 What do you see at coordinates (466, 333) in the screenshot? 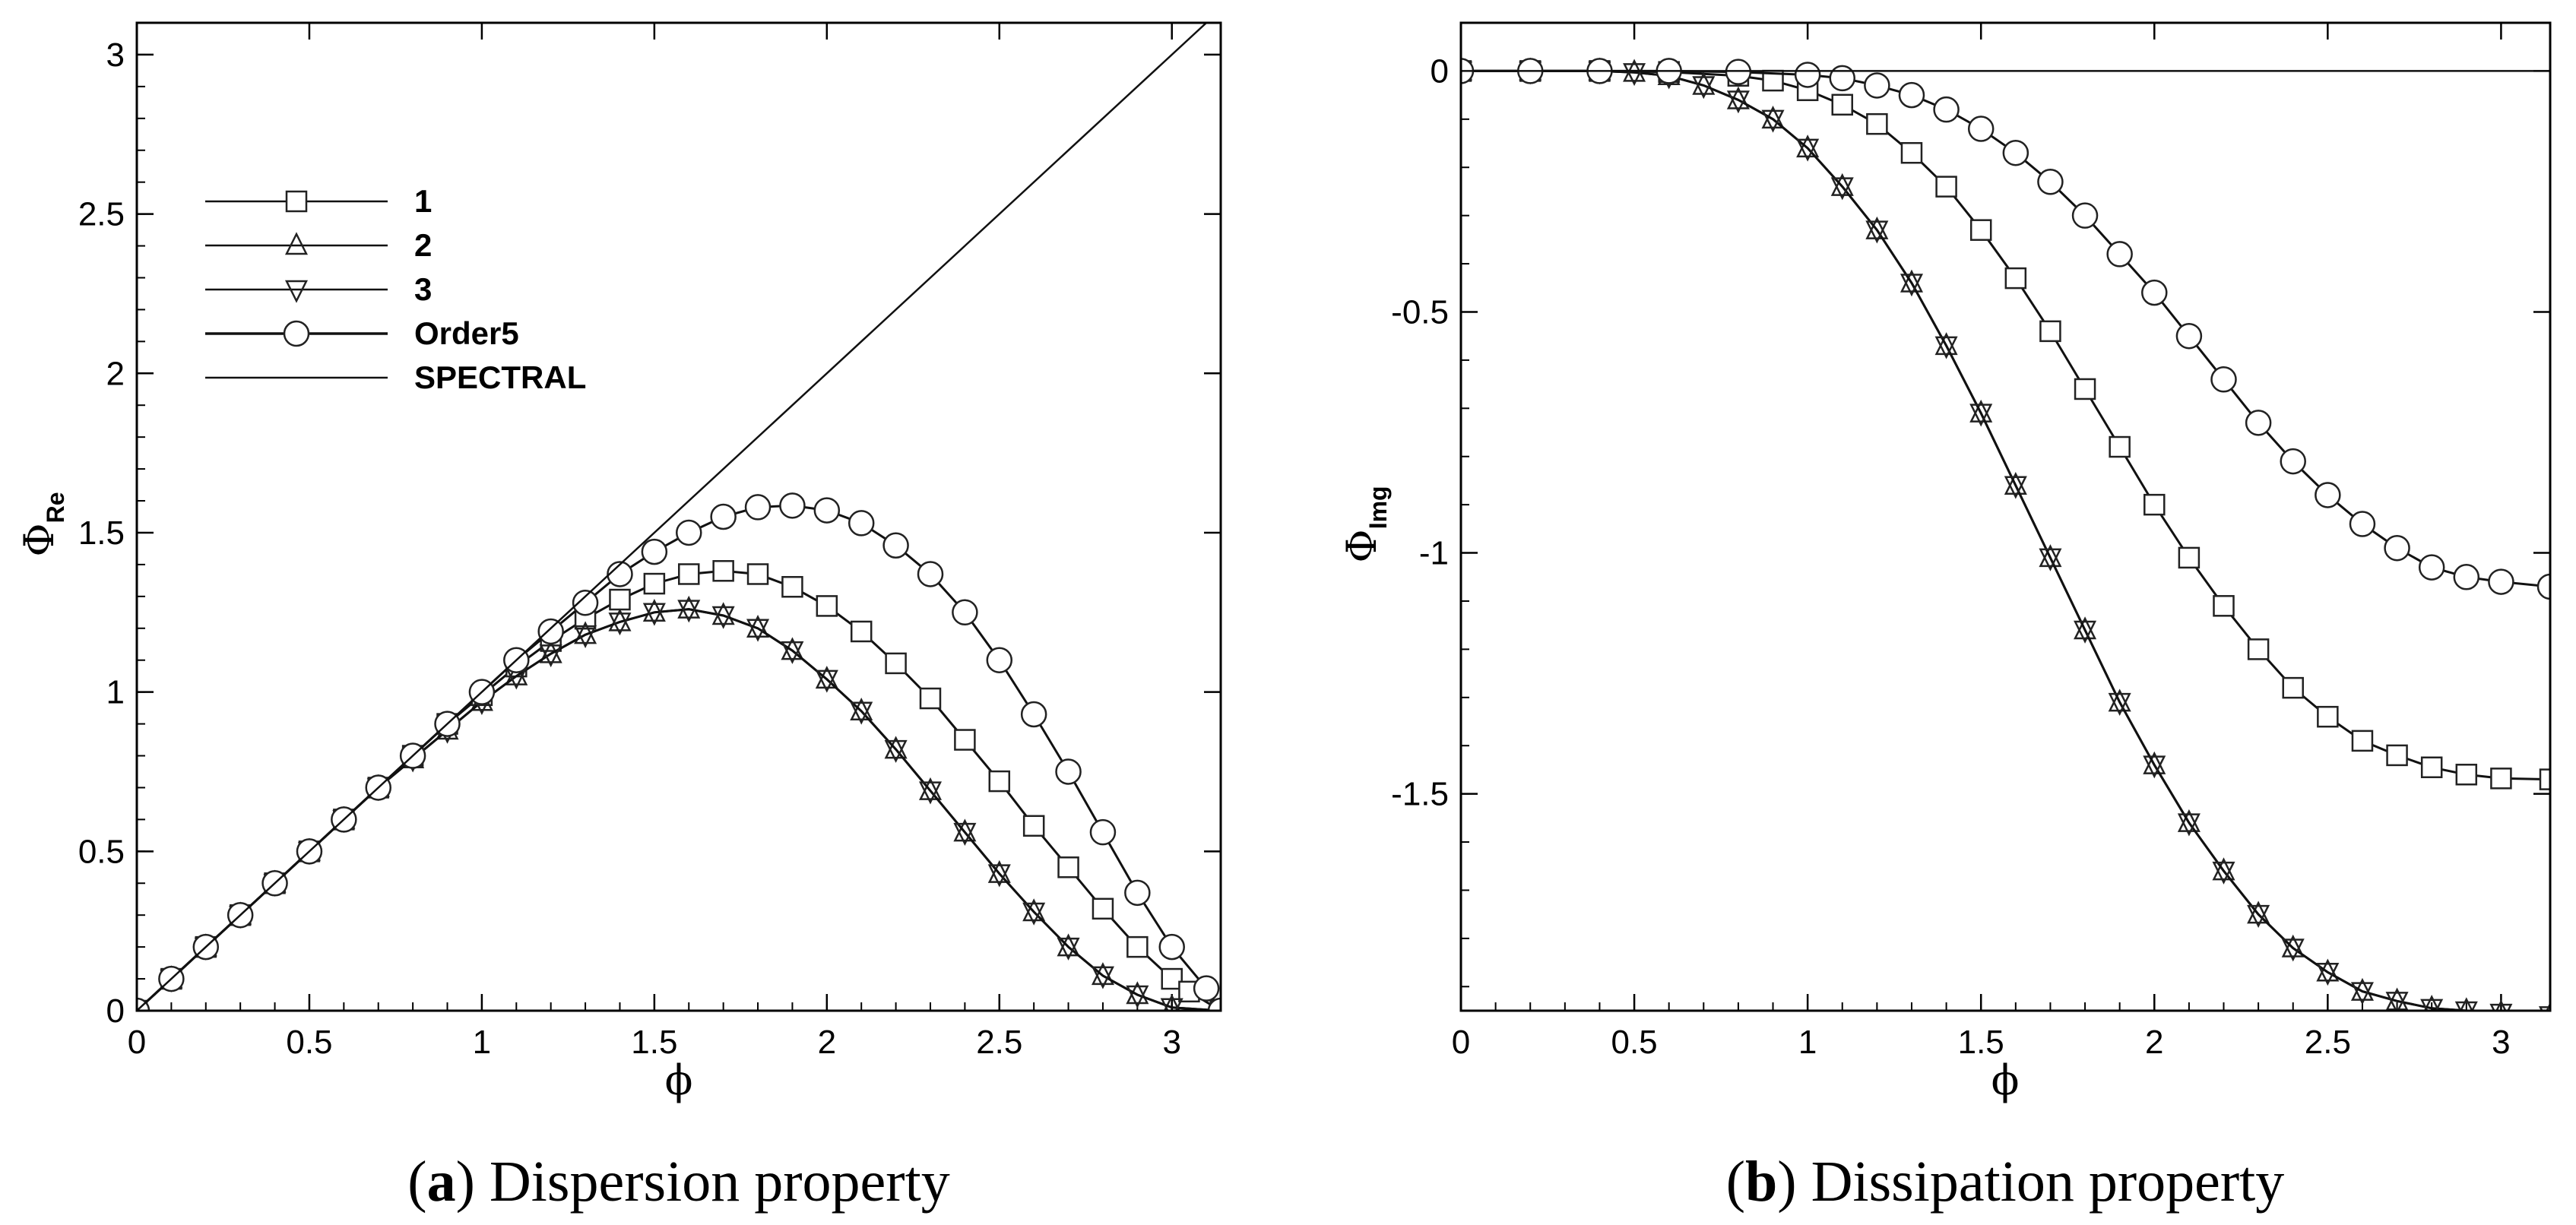
I see `legend-order5-label: Order5` at bounding box center [466, 333].